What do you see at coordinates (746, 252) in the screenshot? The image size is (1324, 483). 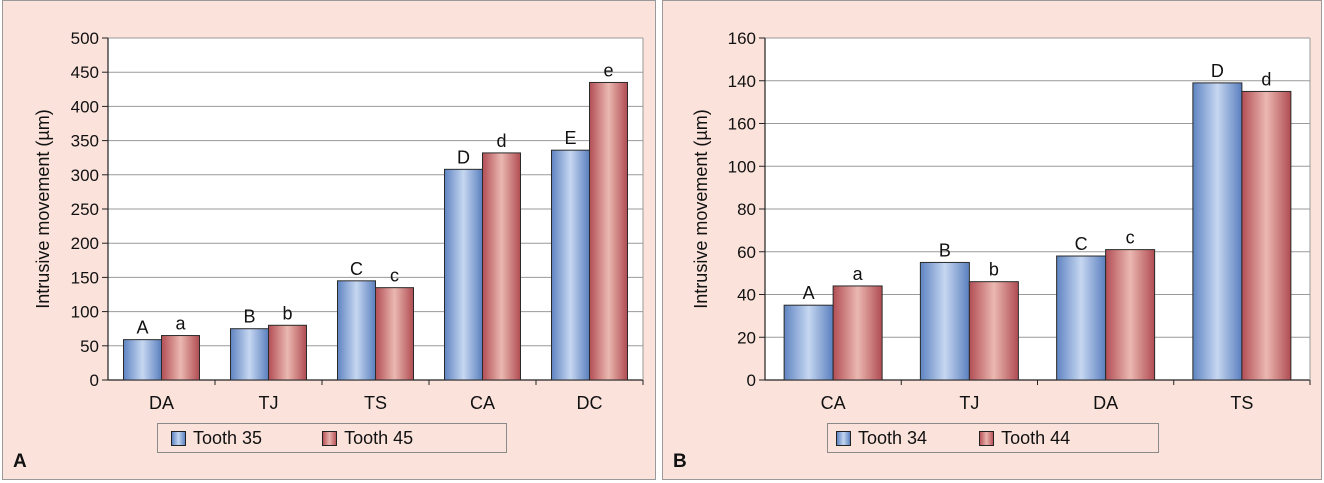 I see `y-tick-label: 60` at bounding box center [746, 252].